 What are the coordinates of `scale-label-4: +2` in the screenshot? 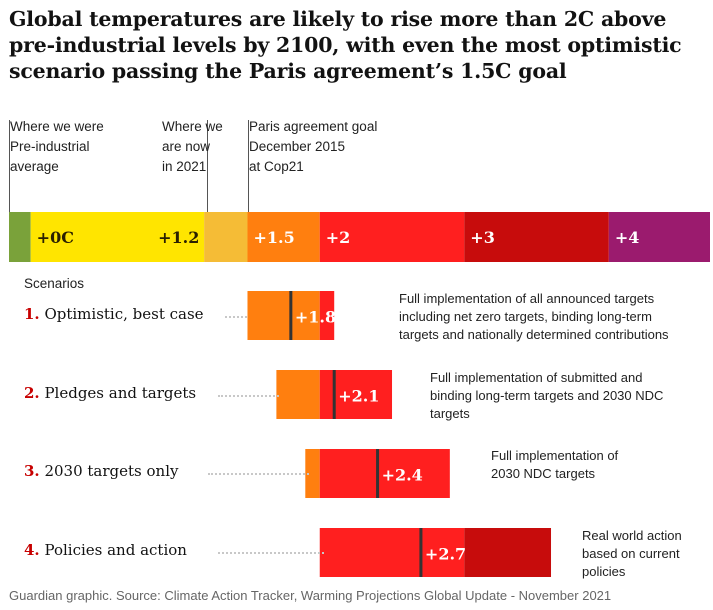 It's located at (338, 237).